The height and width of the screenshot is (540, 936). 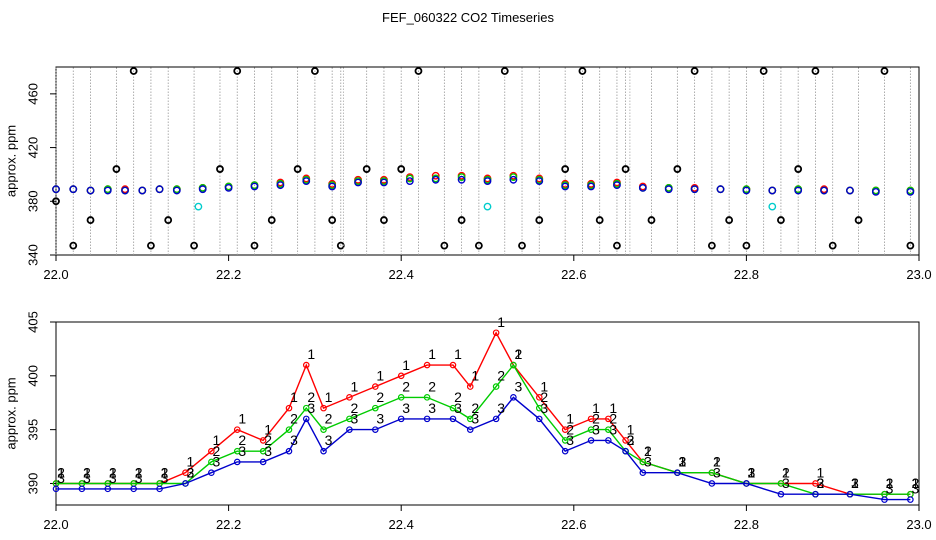 What do you see at coordinates (468, 17) in the screenshot?
I see `figure-title: FEF_060322 CO2 Timeseries` at bounding box center [468, 17].